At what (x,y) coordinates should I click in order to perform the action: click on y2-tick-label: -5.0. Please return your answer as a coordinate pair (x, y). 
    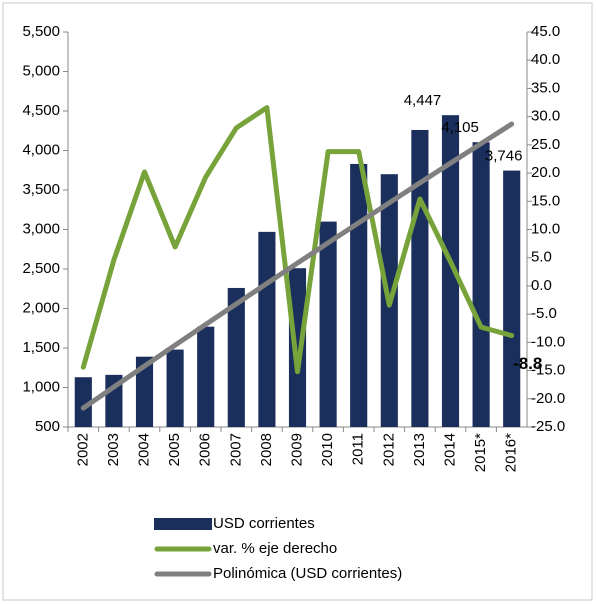
    Looking at the image, I should click on (544, 313).